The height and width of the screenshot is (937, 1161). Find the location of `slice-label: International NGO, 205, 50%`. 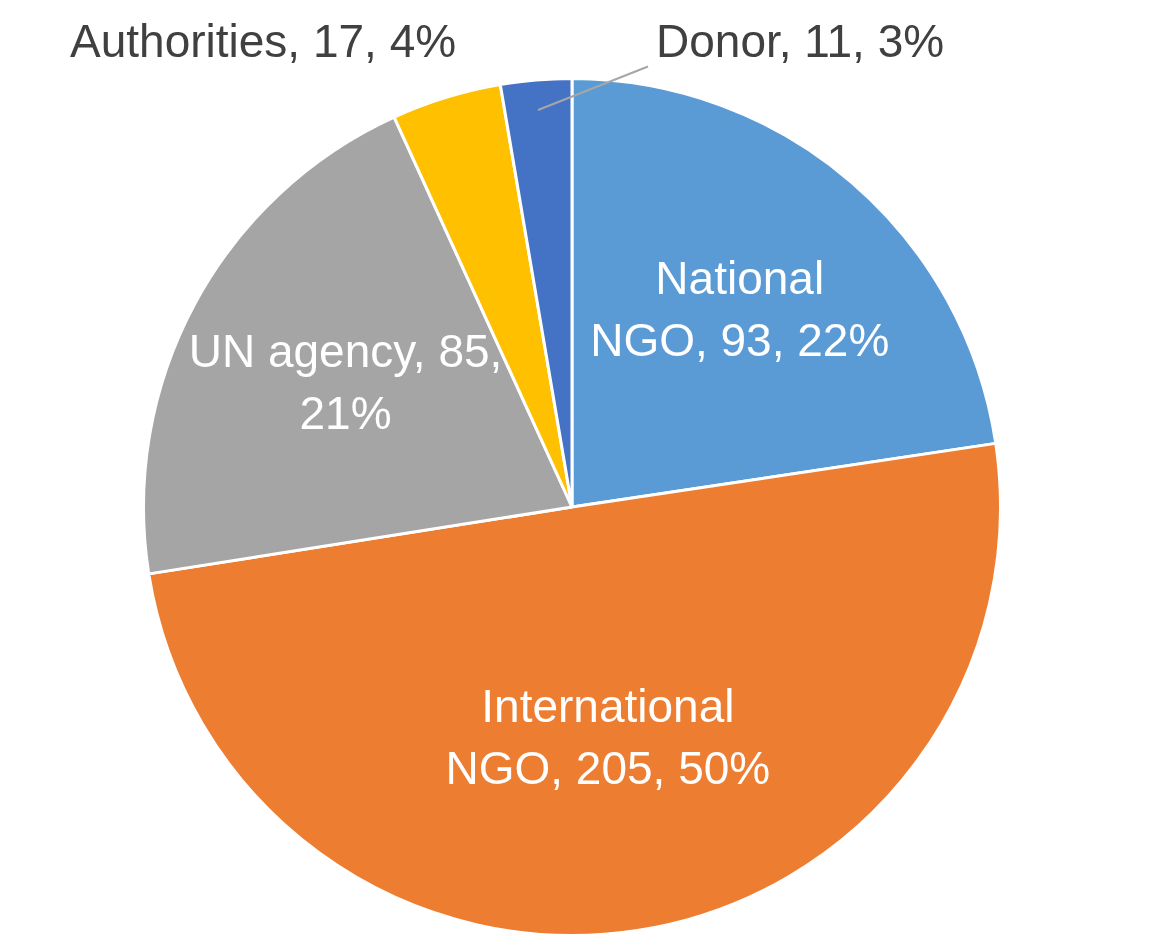

slice-label: International NGO, 205, 50% is located at coordinates (608, 736).